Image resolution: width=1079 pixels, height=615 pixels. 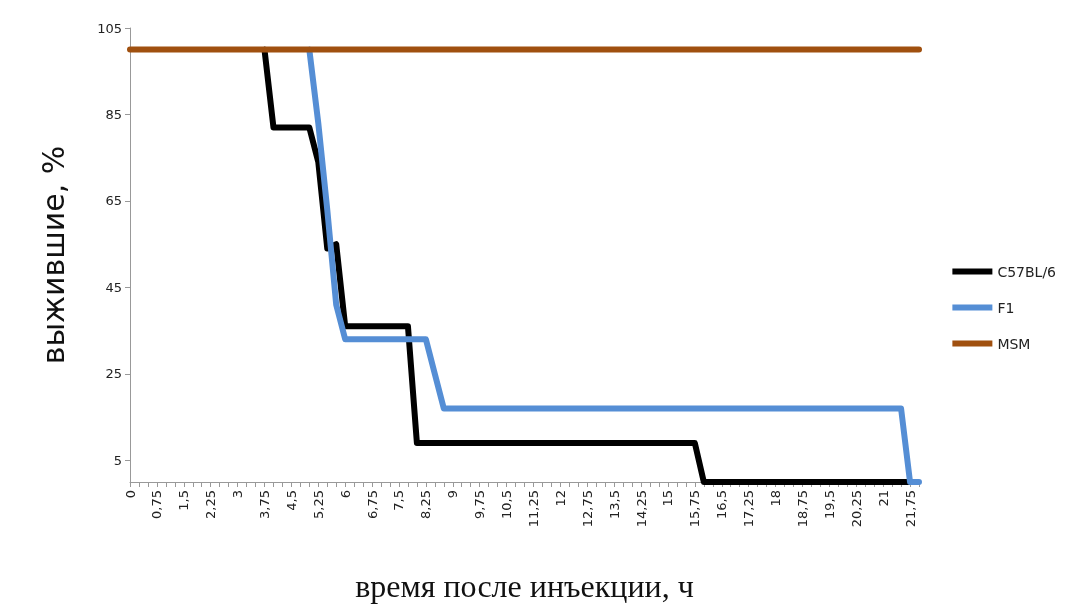 What do you see at coordinates (695, 509) in the screenshot?
I see `x-tick-label: 15,75` at bounding box center [695, 509].